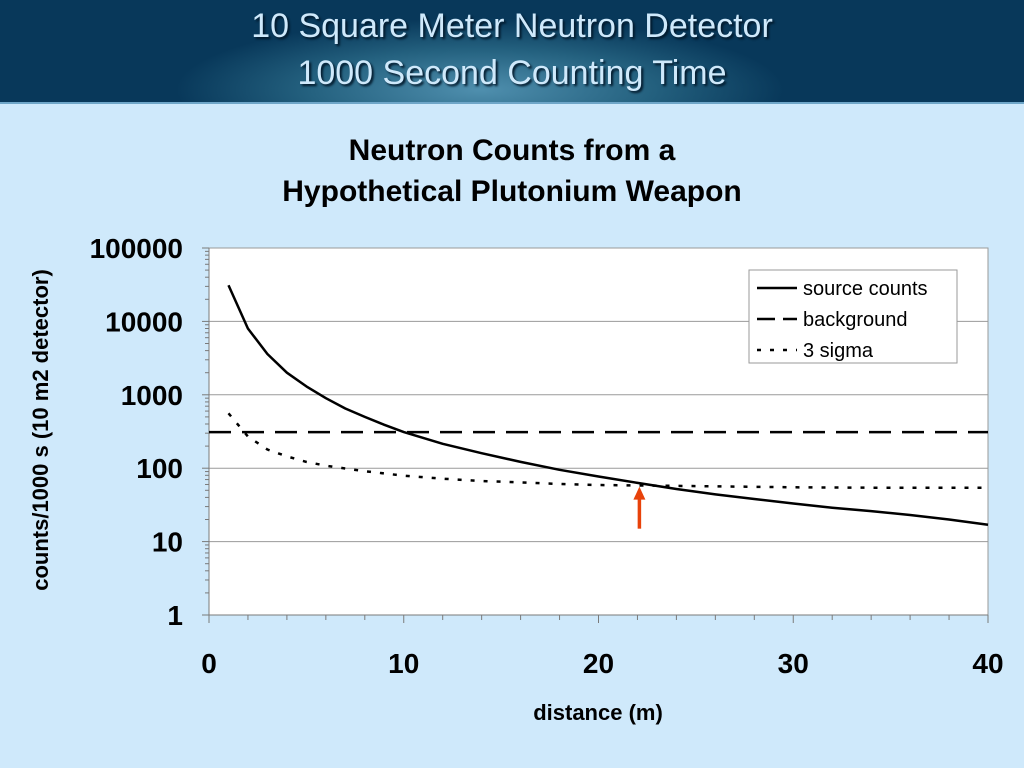 This screenshot has width=1024, height=768. I want to click on y-tick-label: 10, so click(167, 542).